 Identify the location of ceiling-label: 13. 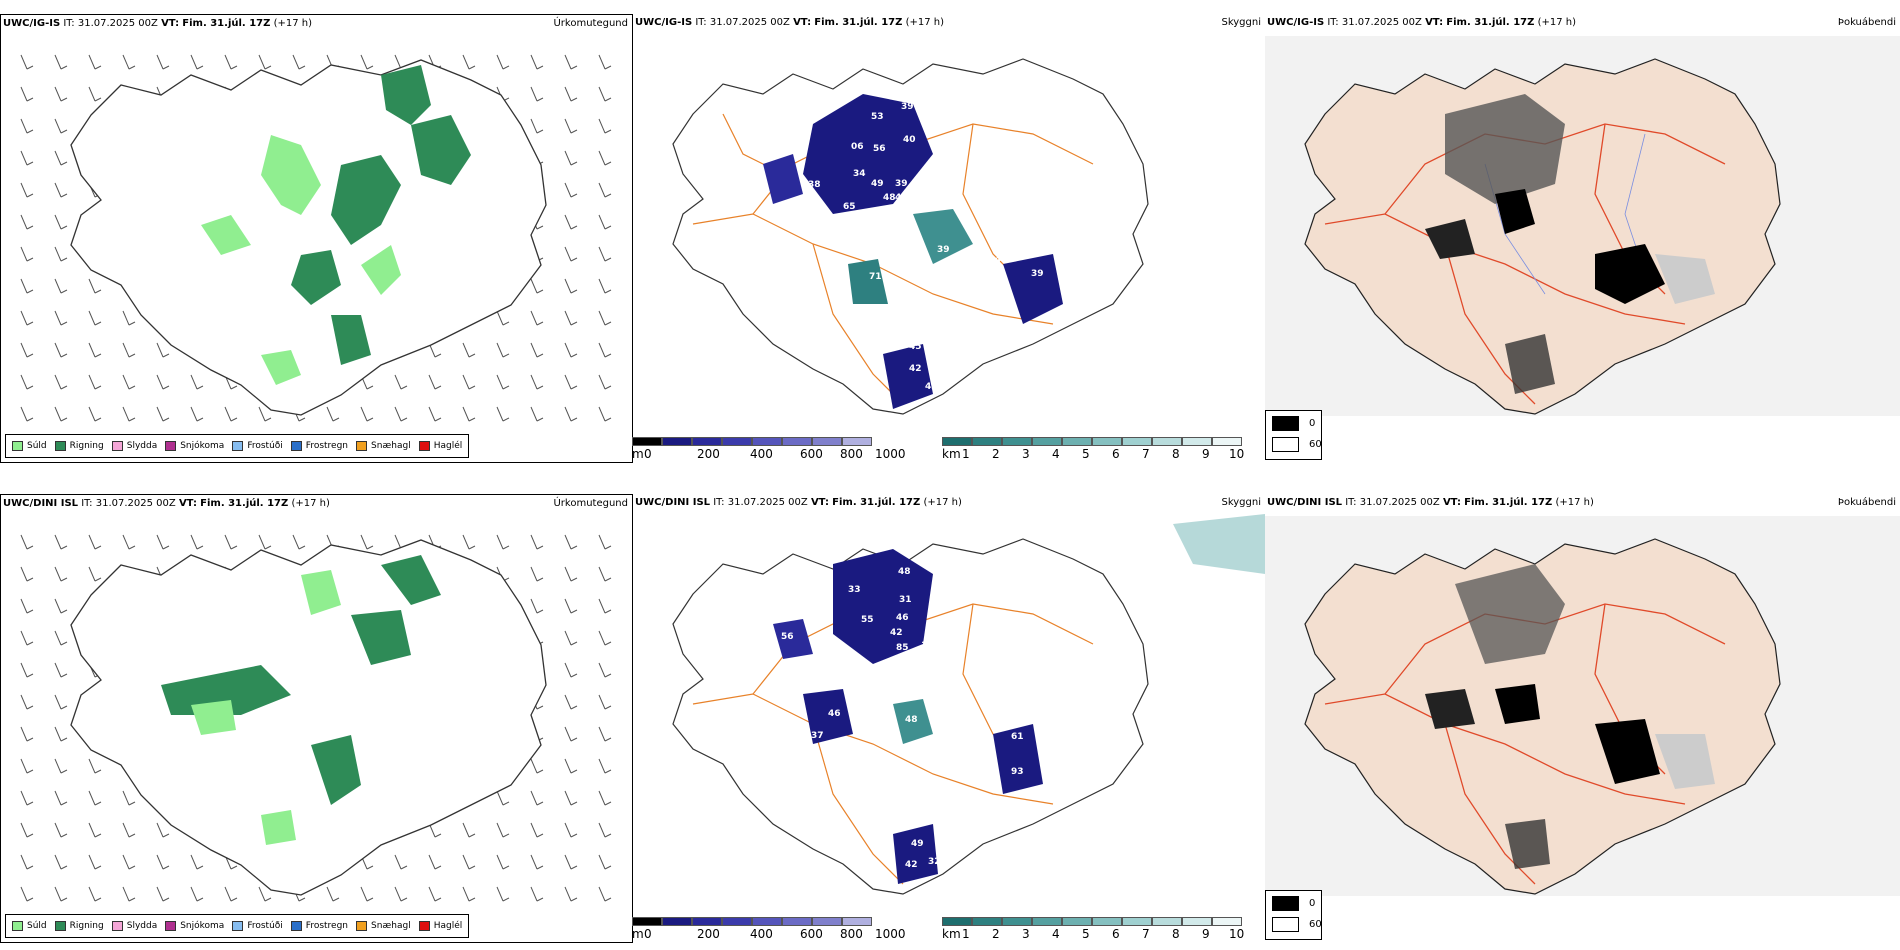
(927, 646).